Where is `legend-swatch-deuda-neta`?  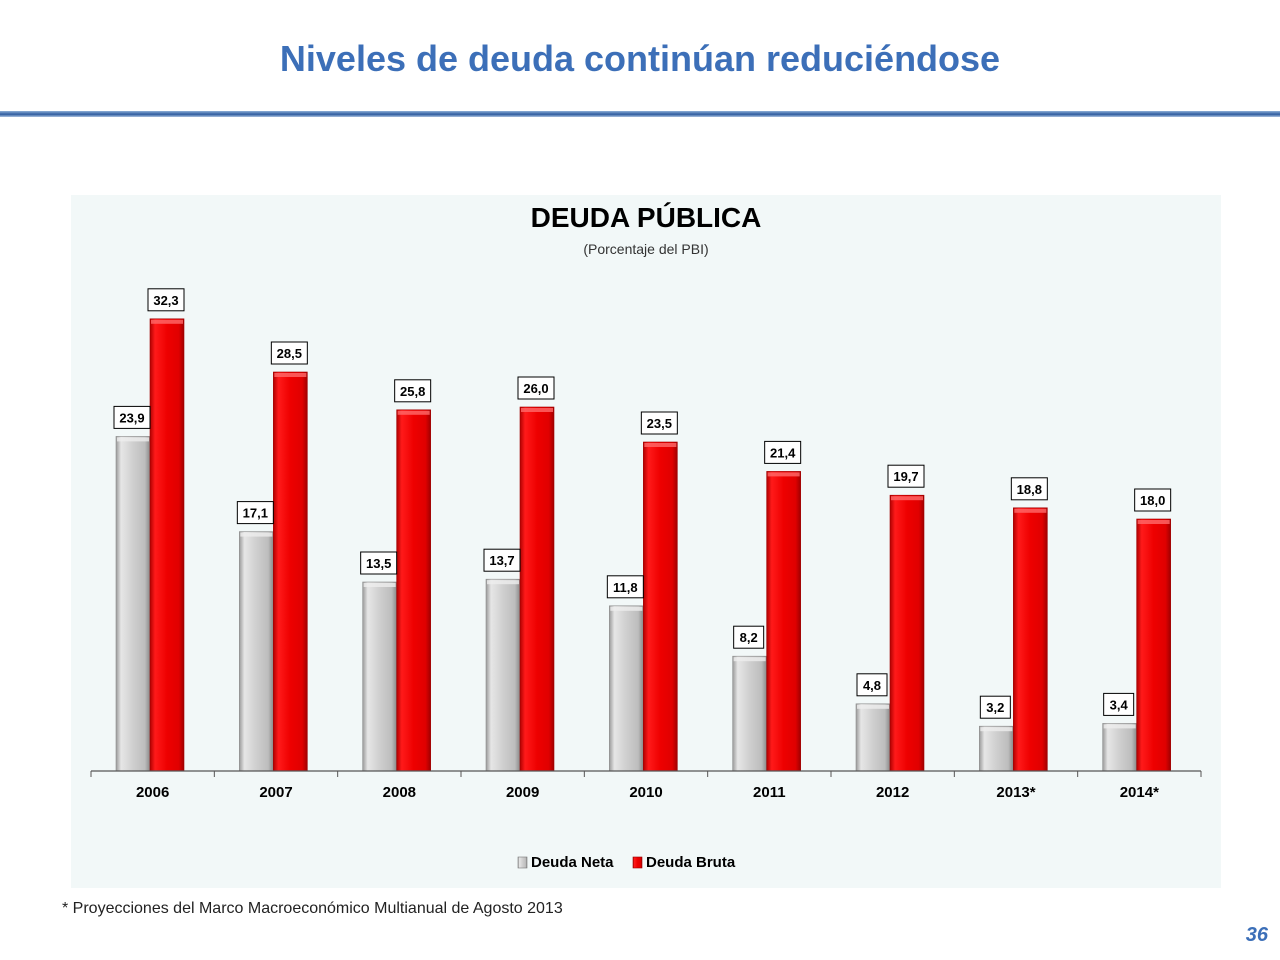 legend-swatch-deuda-neta is located at coordinates (522, 862).